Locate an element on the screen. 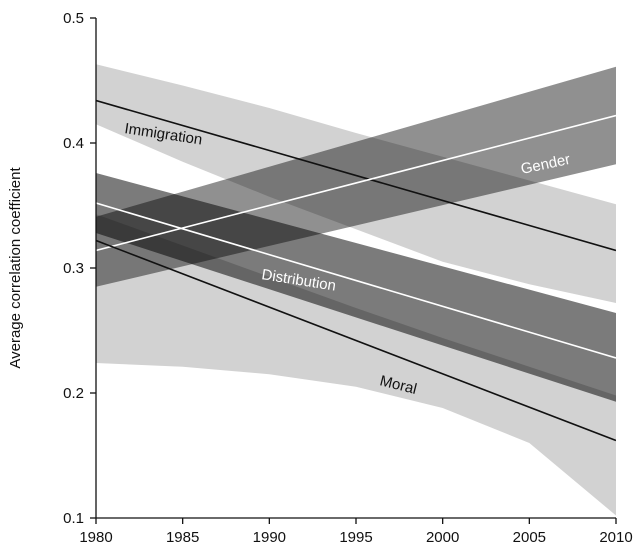  x-tick-label: 1990 is located at coordinates (269, 537).